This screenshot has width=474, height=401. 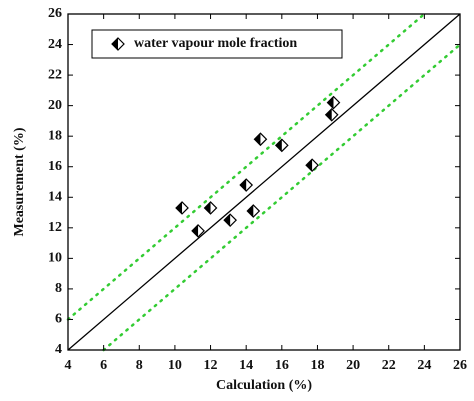 What do you see at coordinates (55, 105) in the screenshot?
I see `y-tick-label: 20` at bounding box center [55, 105].